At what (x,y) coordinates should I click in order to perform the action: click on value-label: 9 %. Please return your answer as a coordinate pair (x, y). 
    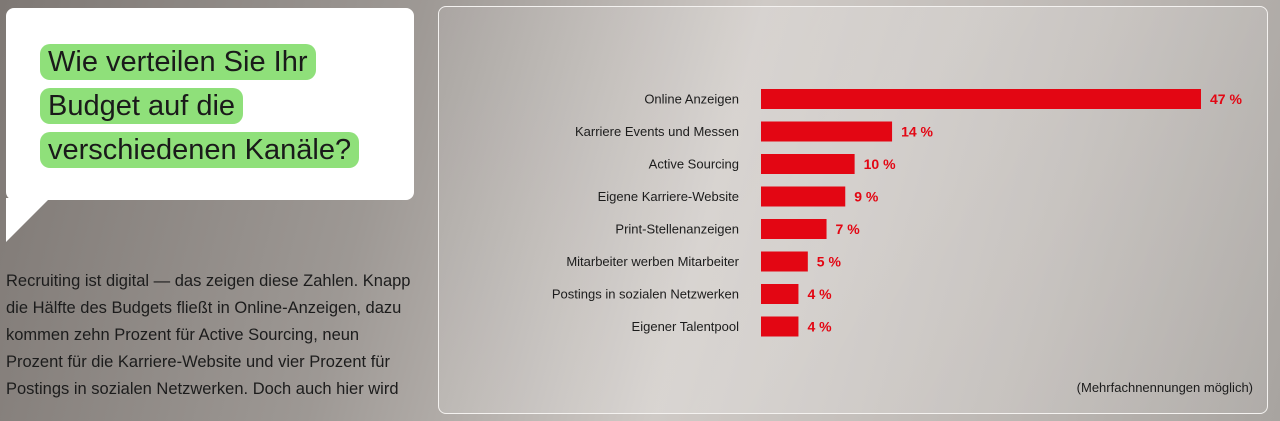
    Looking at the image, I should click on (866, 197).